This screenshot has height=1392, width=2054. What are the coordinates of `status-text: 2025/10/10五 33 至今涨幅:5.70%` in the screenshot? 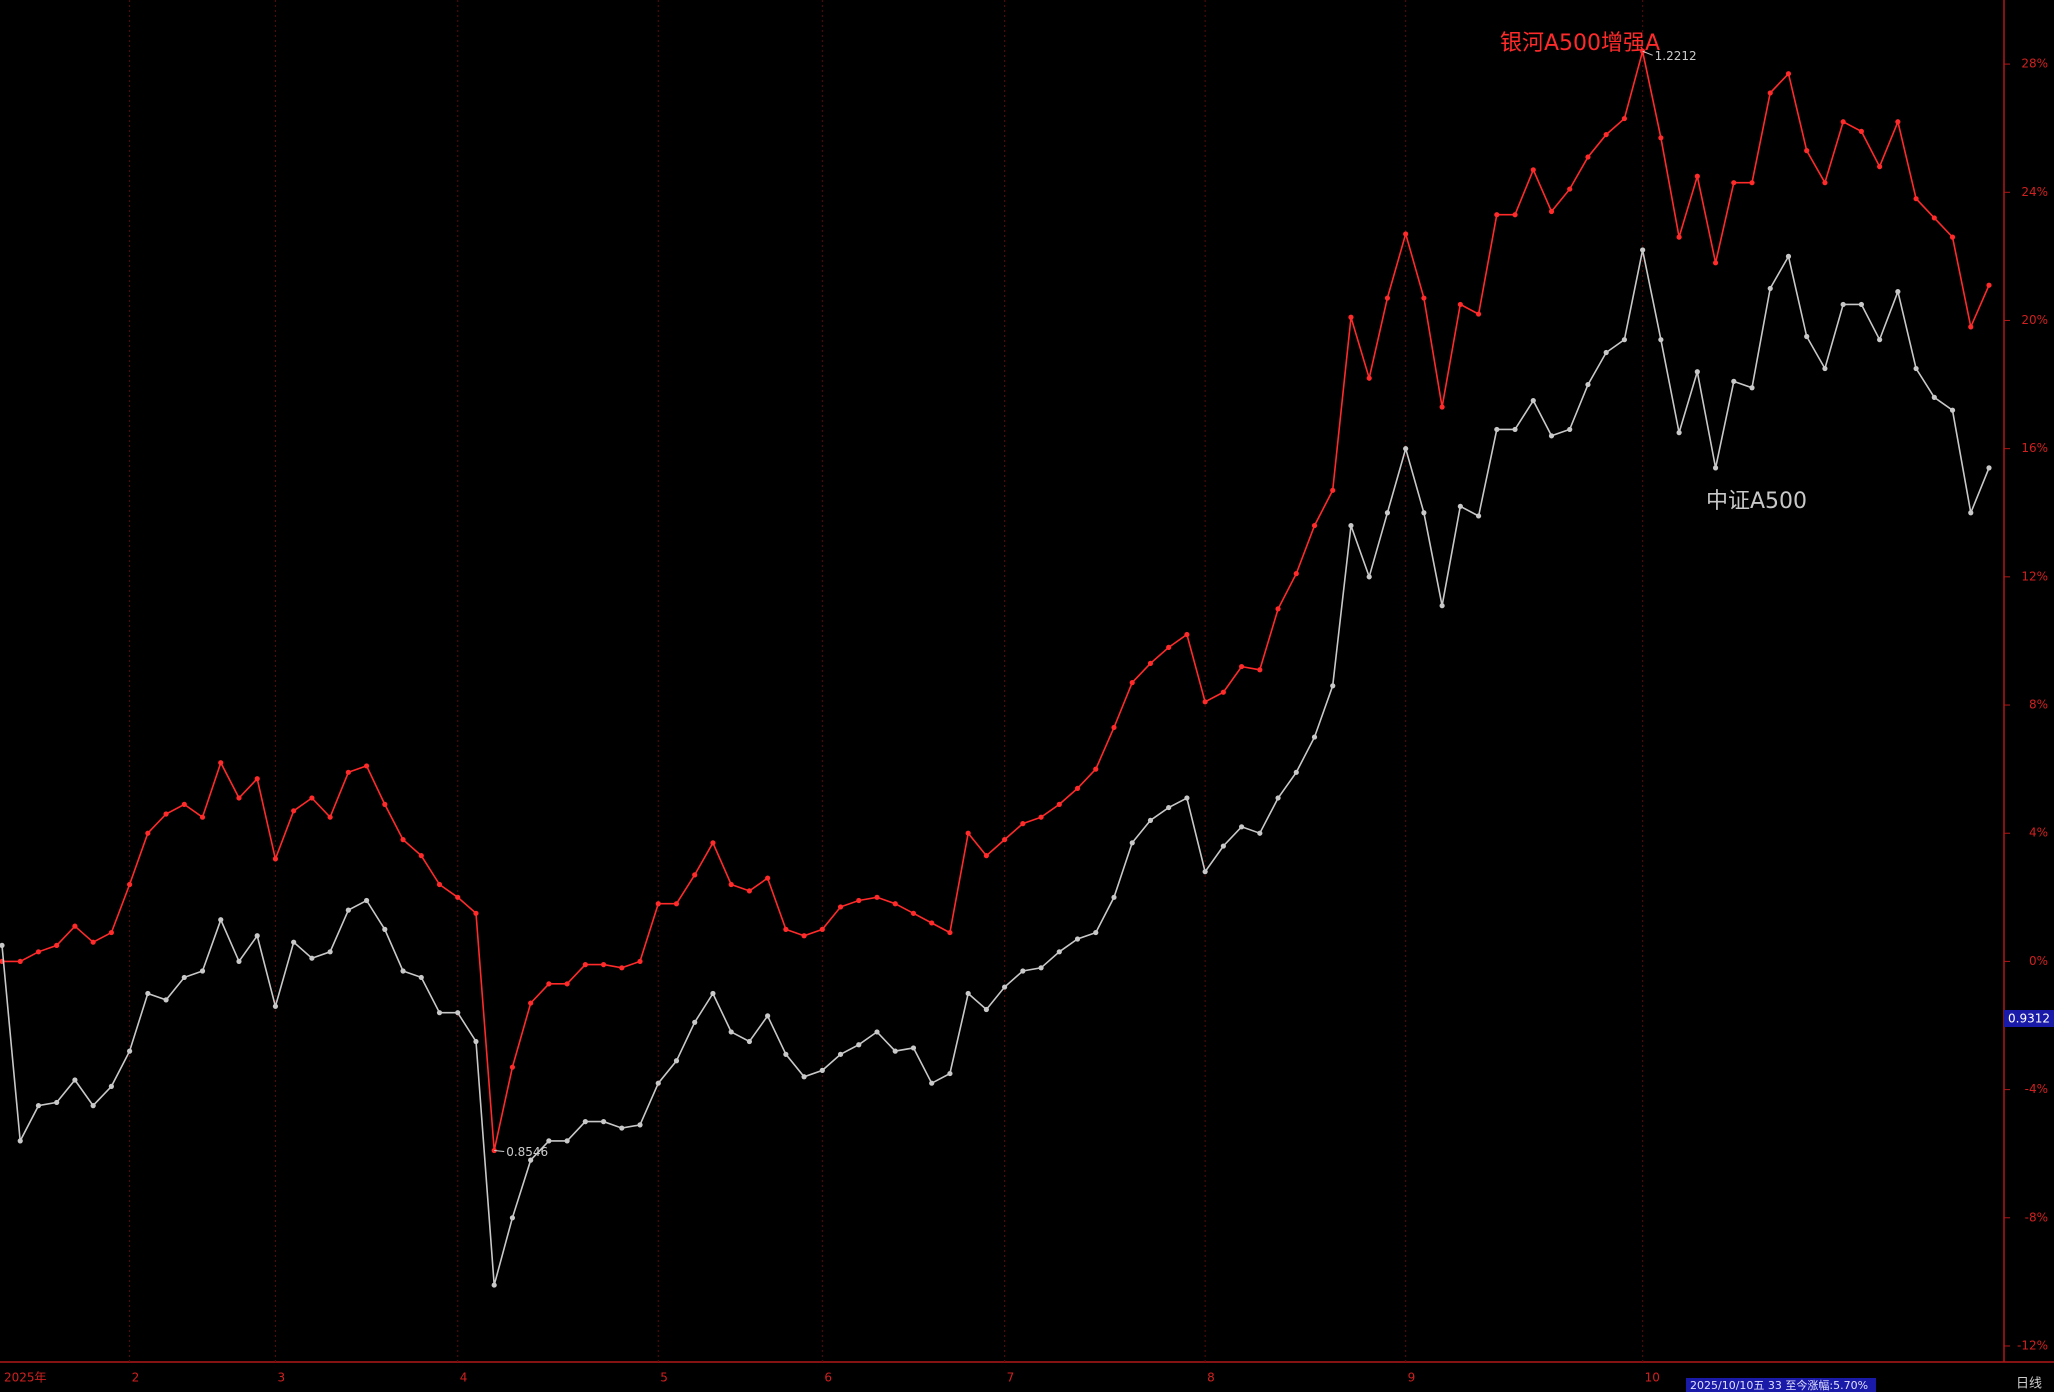 It's located at (1779, 1385).